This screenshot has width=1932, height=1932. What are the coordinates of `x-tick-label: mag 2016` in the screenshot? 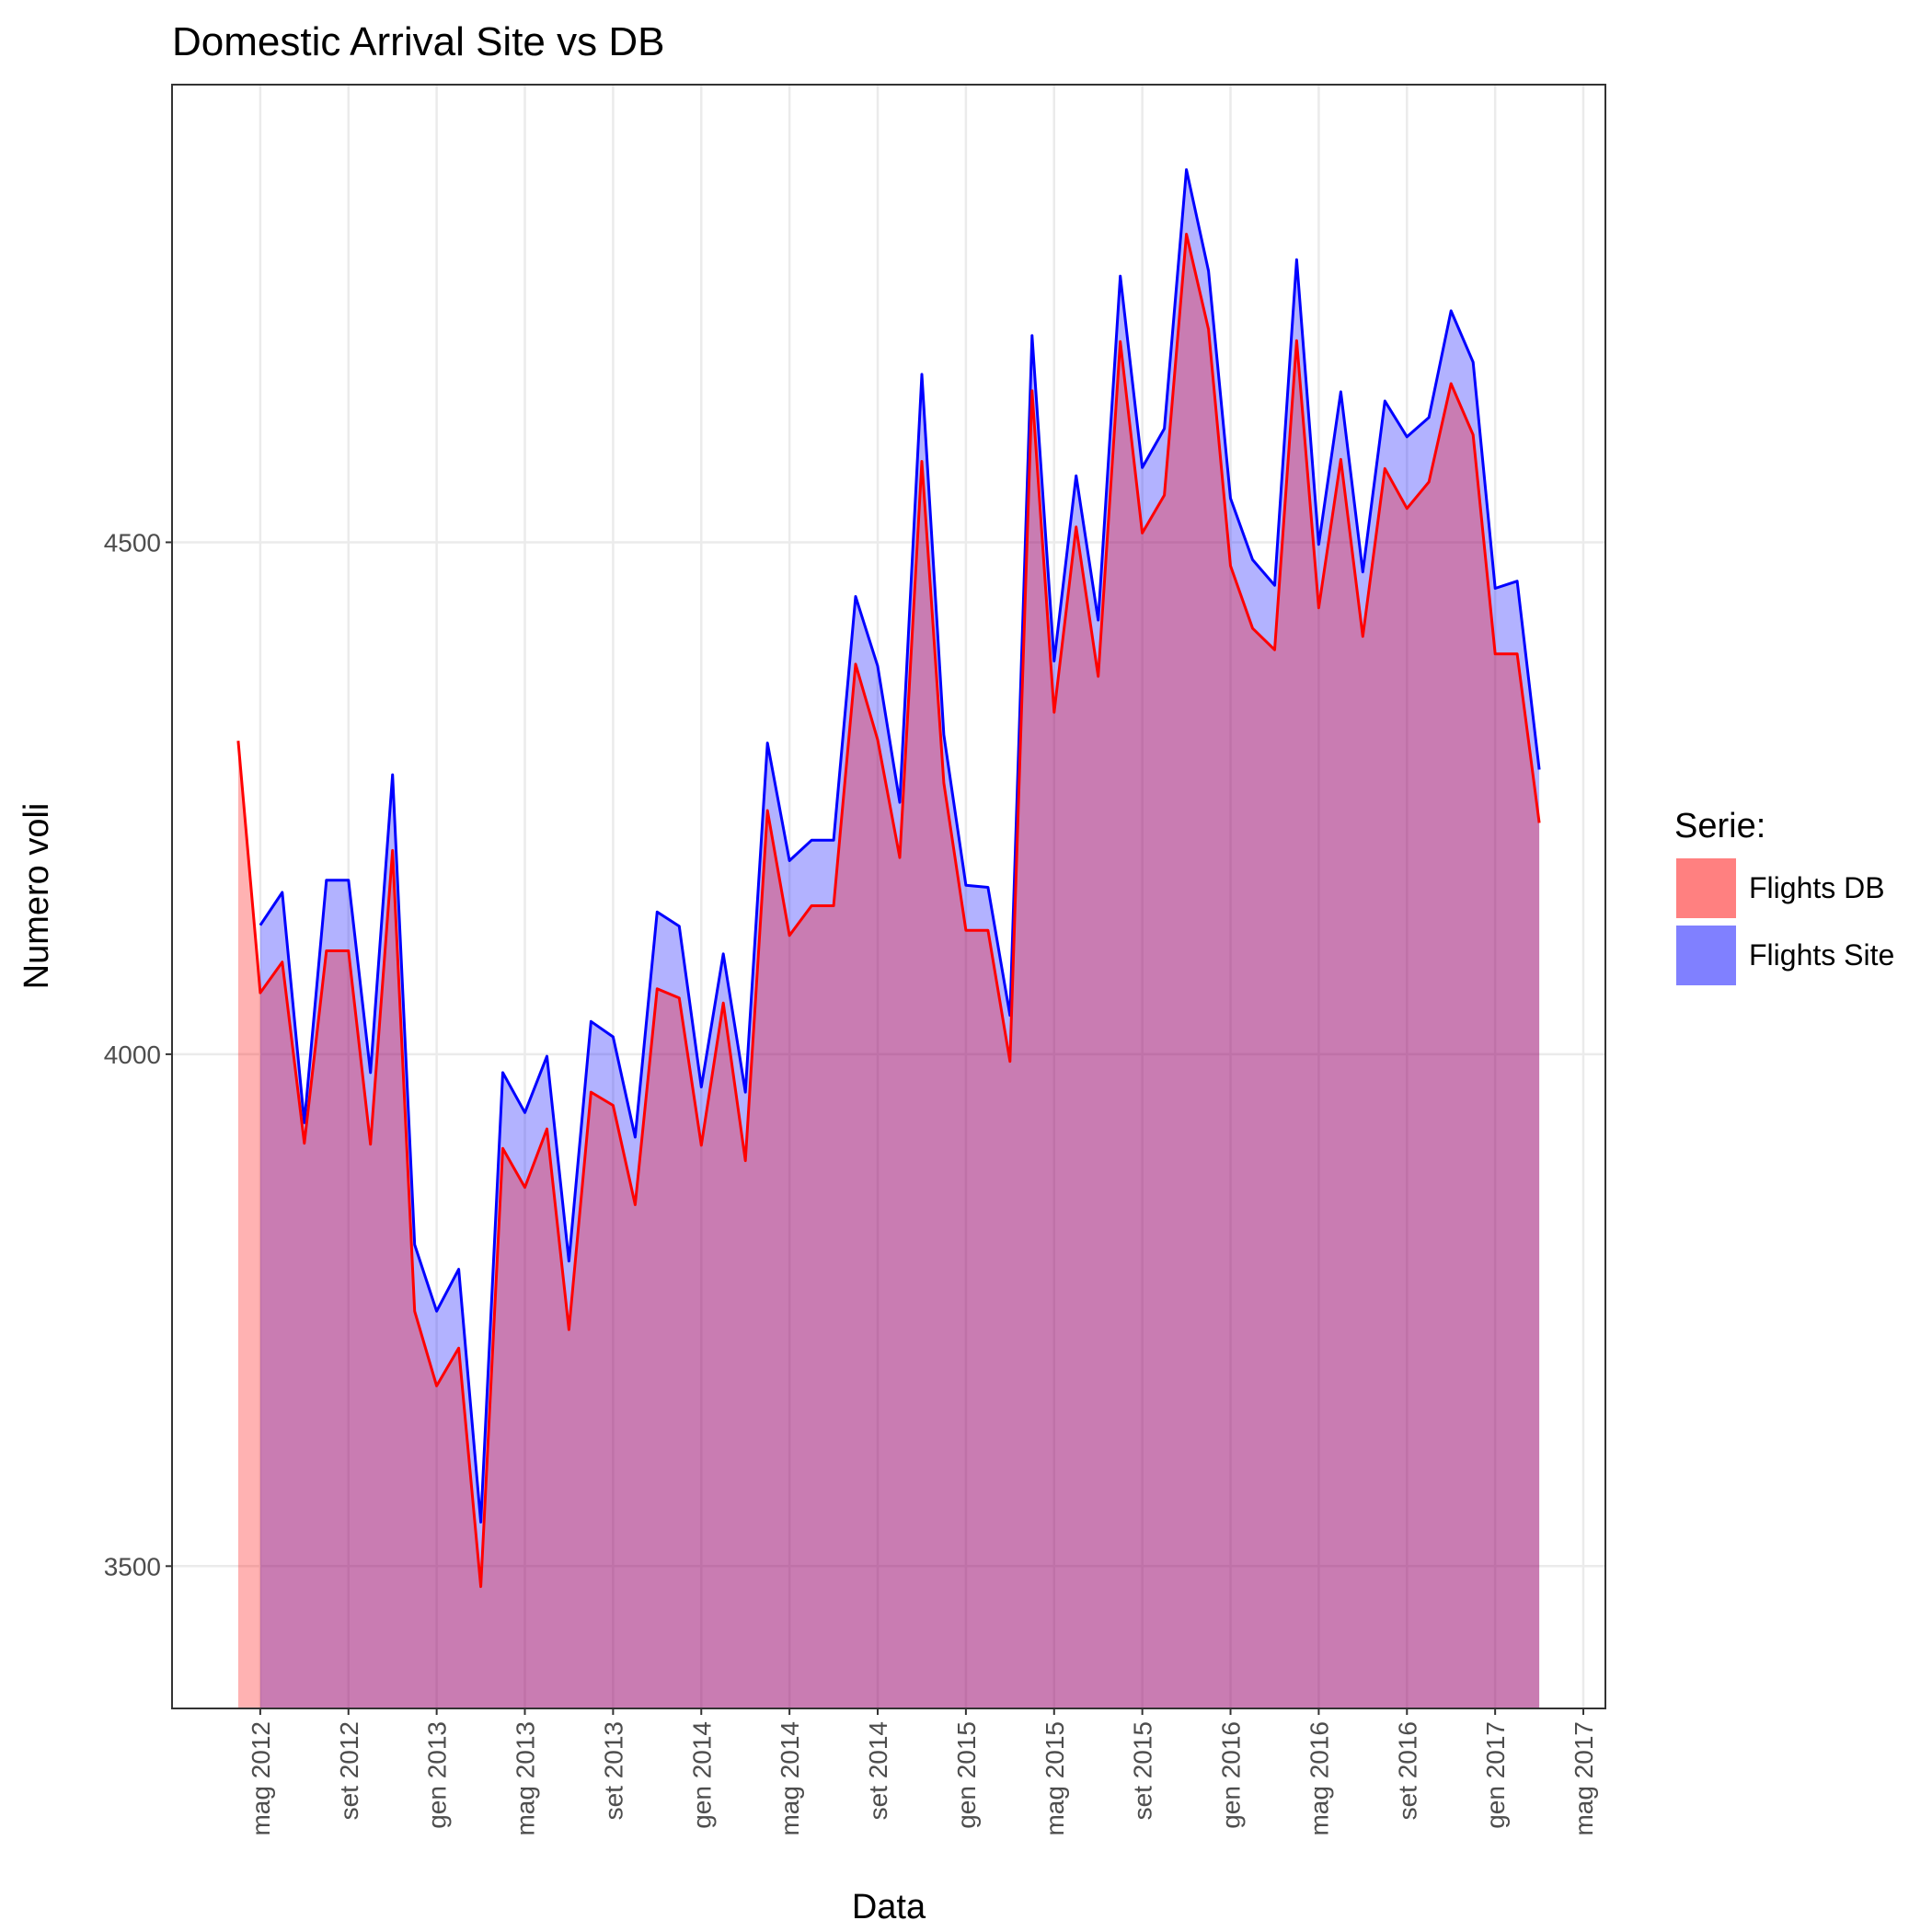 It's located at (1319, 1778).